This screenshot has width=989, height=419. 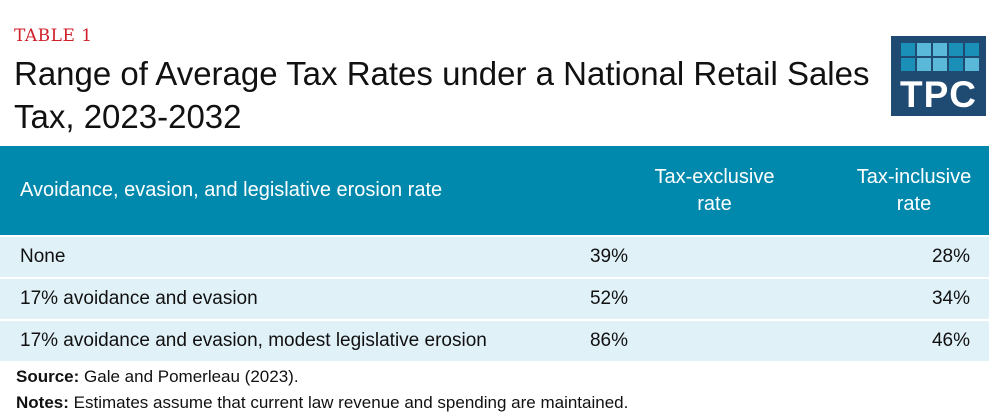 What do you see at coordinates (914, 256) in the screenshot?
I see `table-cell: 28%` at bounding box center [914, 256].